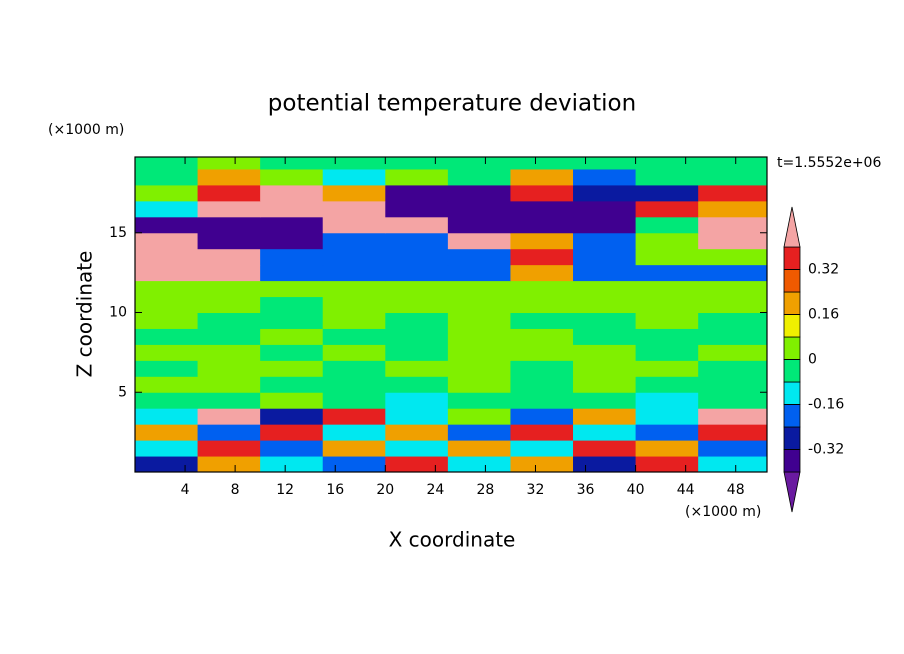 The width and height of the screenshot is (904, 654). What do you see at coordinates (736, 490) in the screenshot?
I see `x-tick-label: 48` at bounding box center [736, 490].